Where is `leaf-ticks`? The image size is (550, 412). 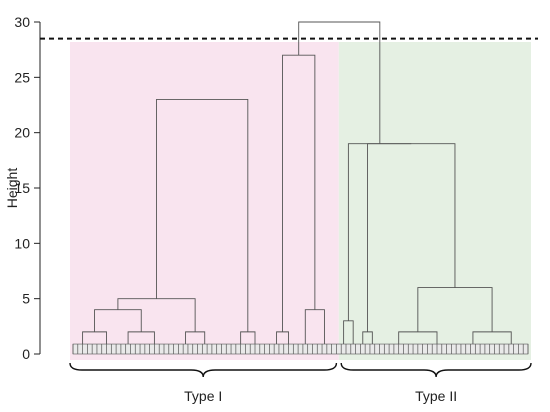
leaf-ticks is located at coordinates (300, 349).